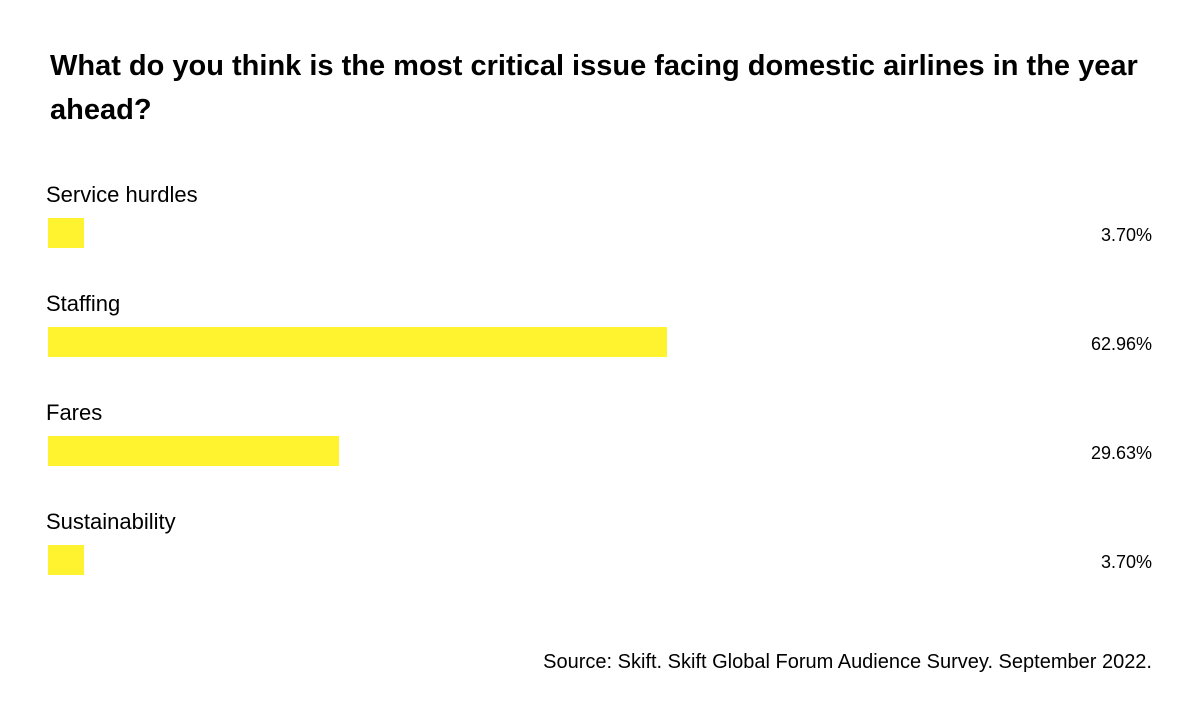 The height and width of the screenshot is (716, 1200). What do you see at coordinates (74, 412) in the screenshot?
I see `category-label: Fares` at bounding box center [74, 412].